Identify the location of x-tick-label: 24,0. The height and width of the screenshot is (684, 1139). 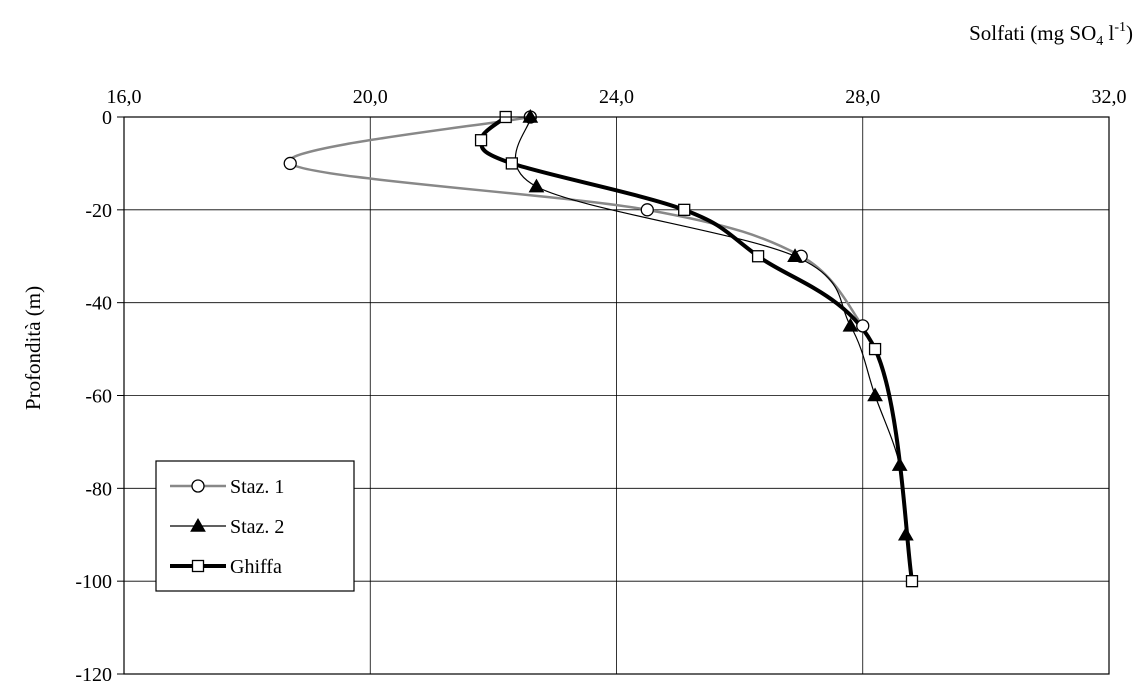
(616, 97).